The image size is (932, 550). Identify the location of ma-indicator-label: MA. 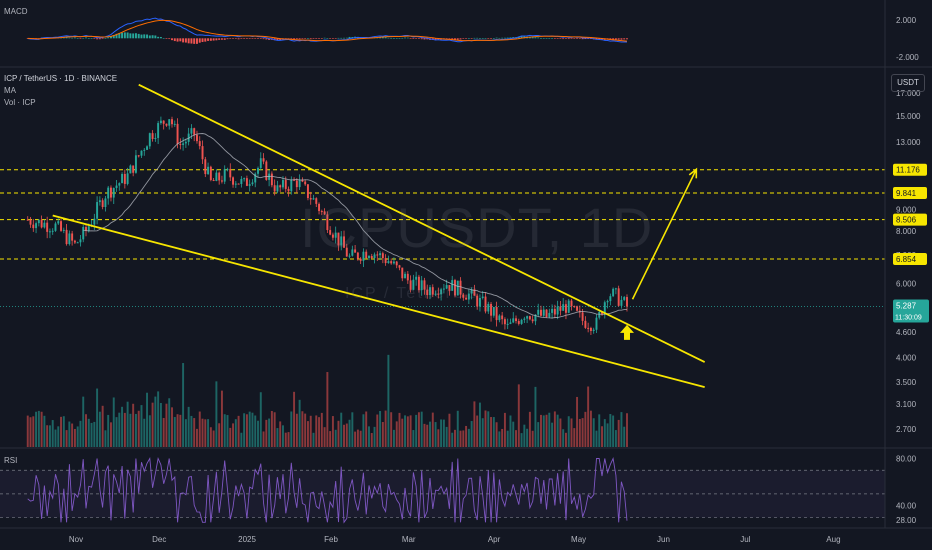
(10, 90).